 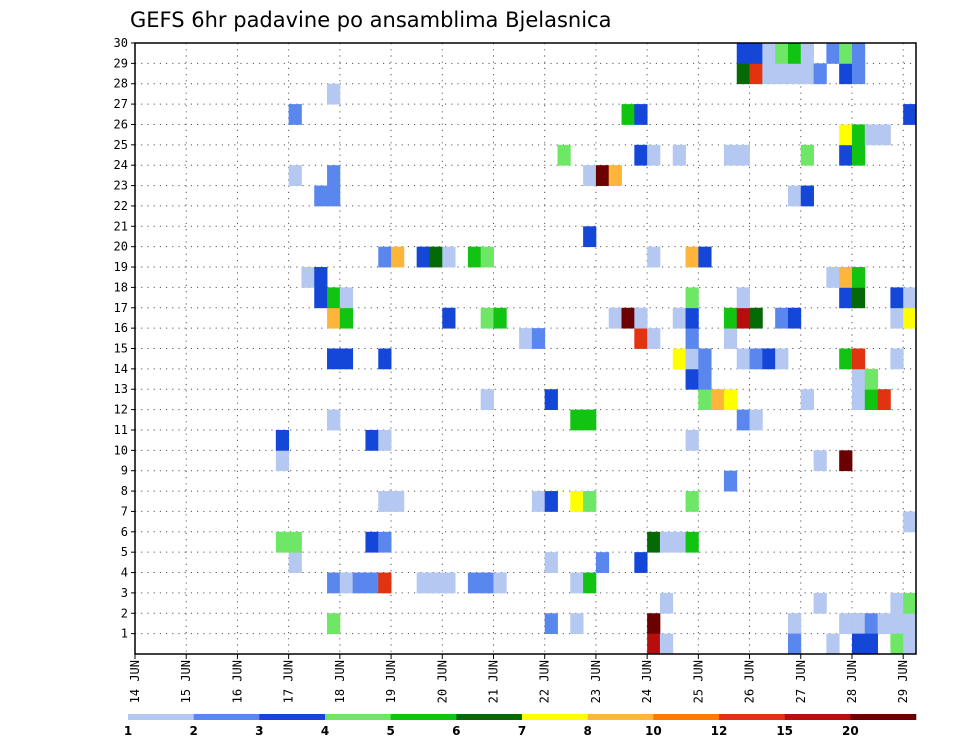 What do you see at coordinates (596, 681) in the screenshot?
I see `x-tick-label: 23 JUN` at bounding box center [596, 681].